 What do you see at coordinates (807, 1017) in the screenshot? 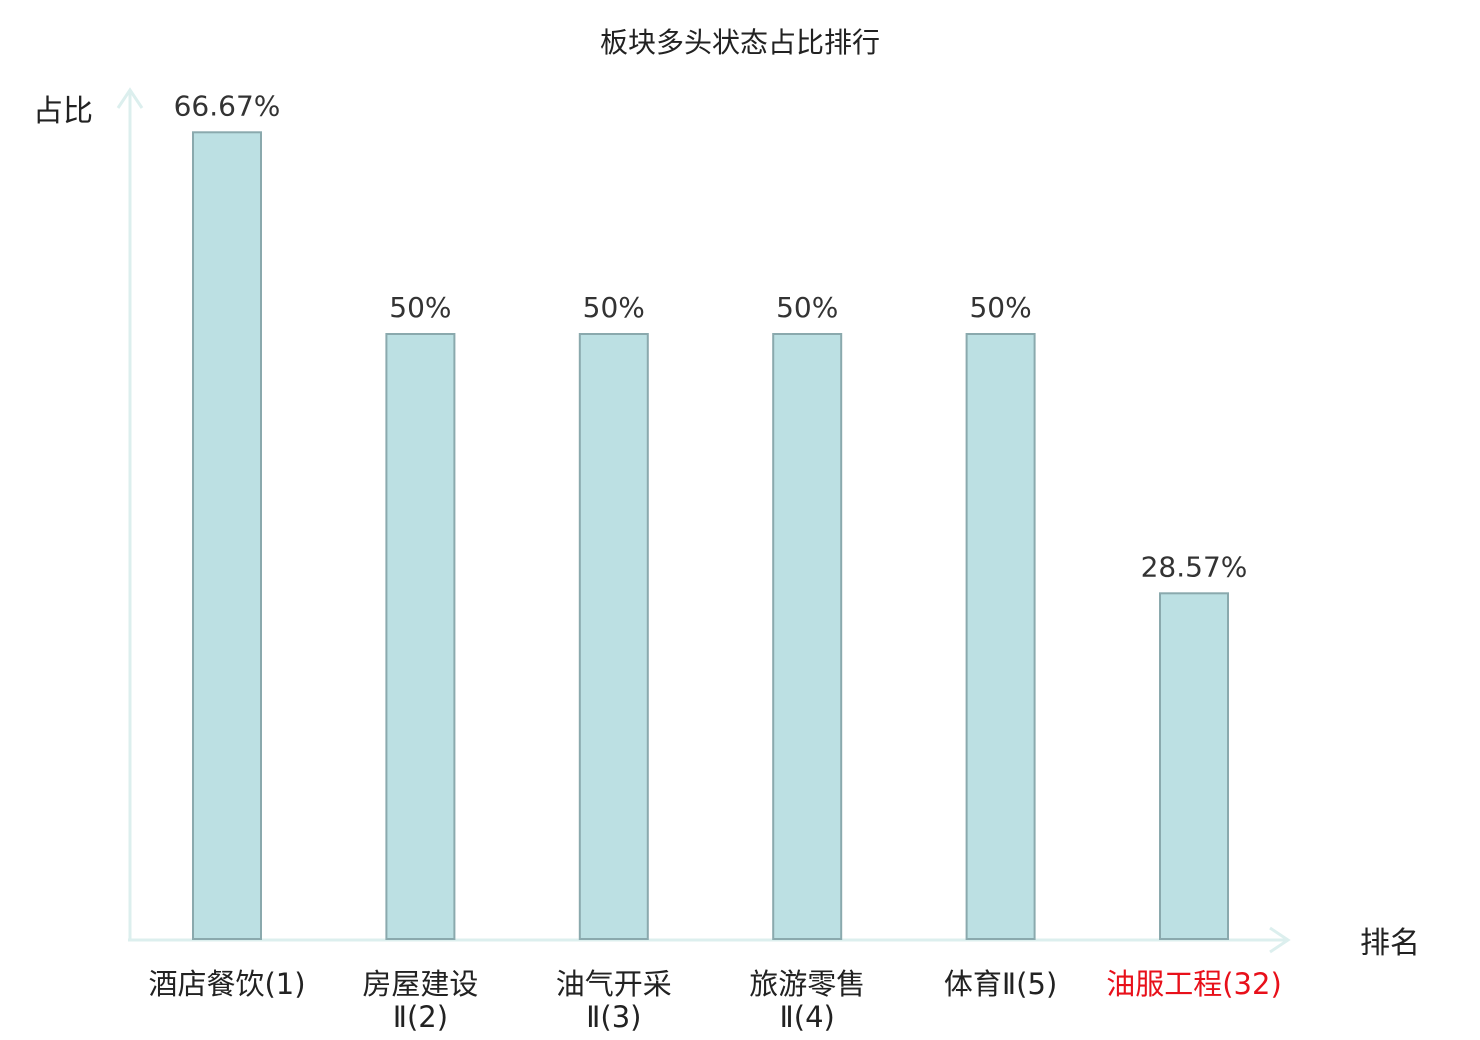
I see `category-tick-label: Ⅱ(4)` at bounding box center [807, 1017].